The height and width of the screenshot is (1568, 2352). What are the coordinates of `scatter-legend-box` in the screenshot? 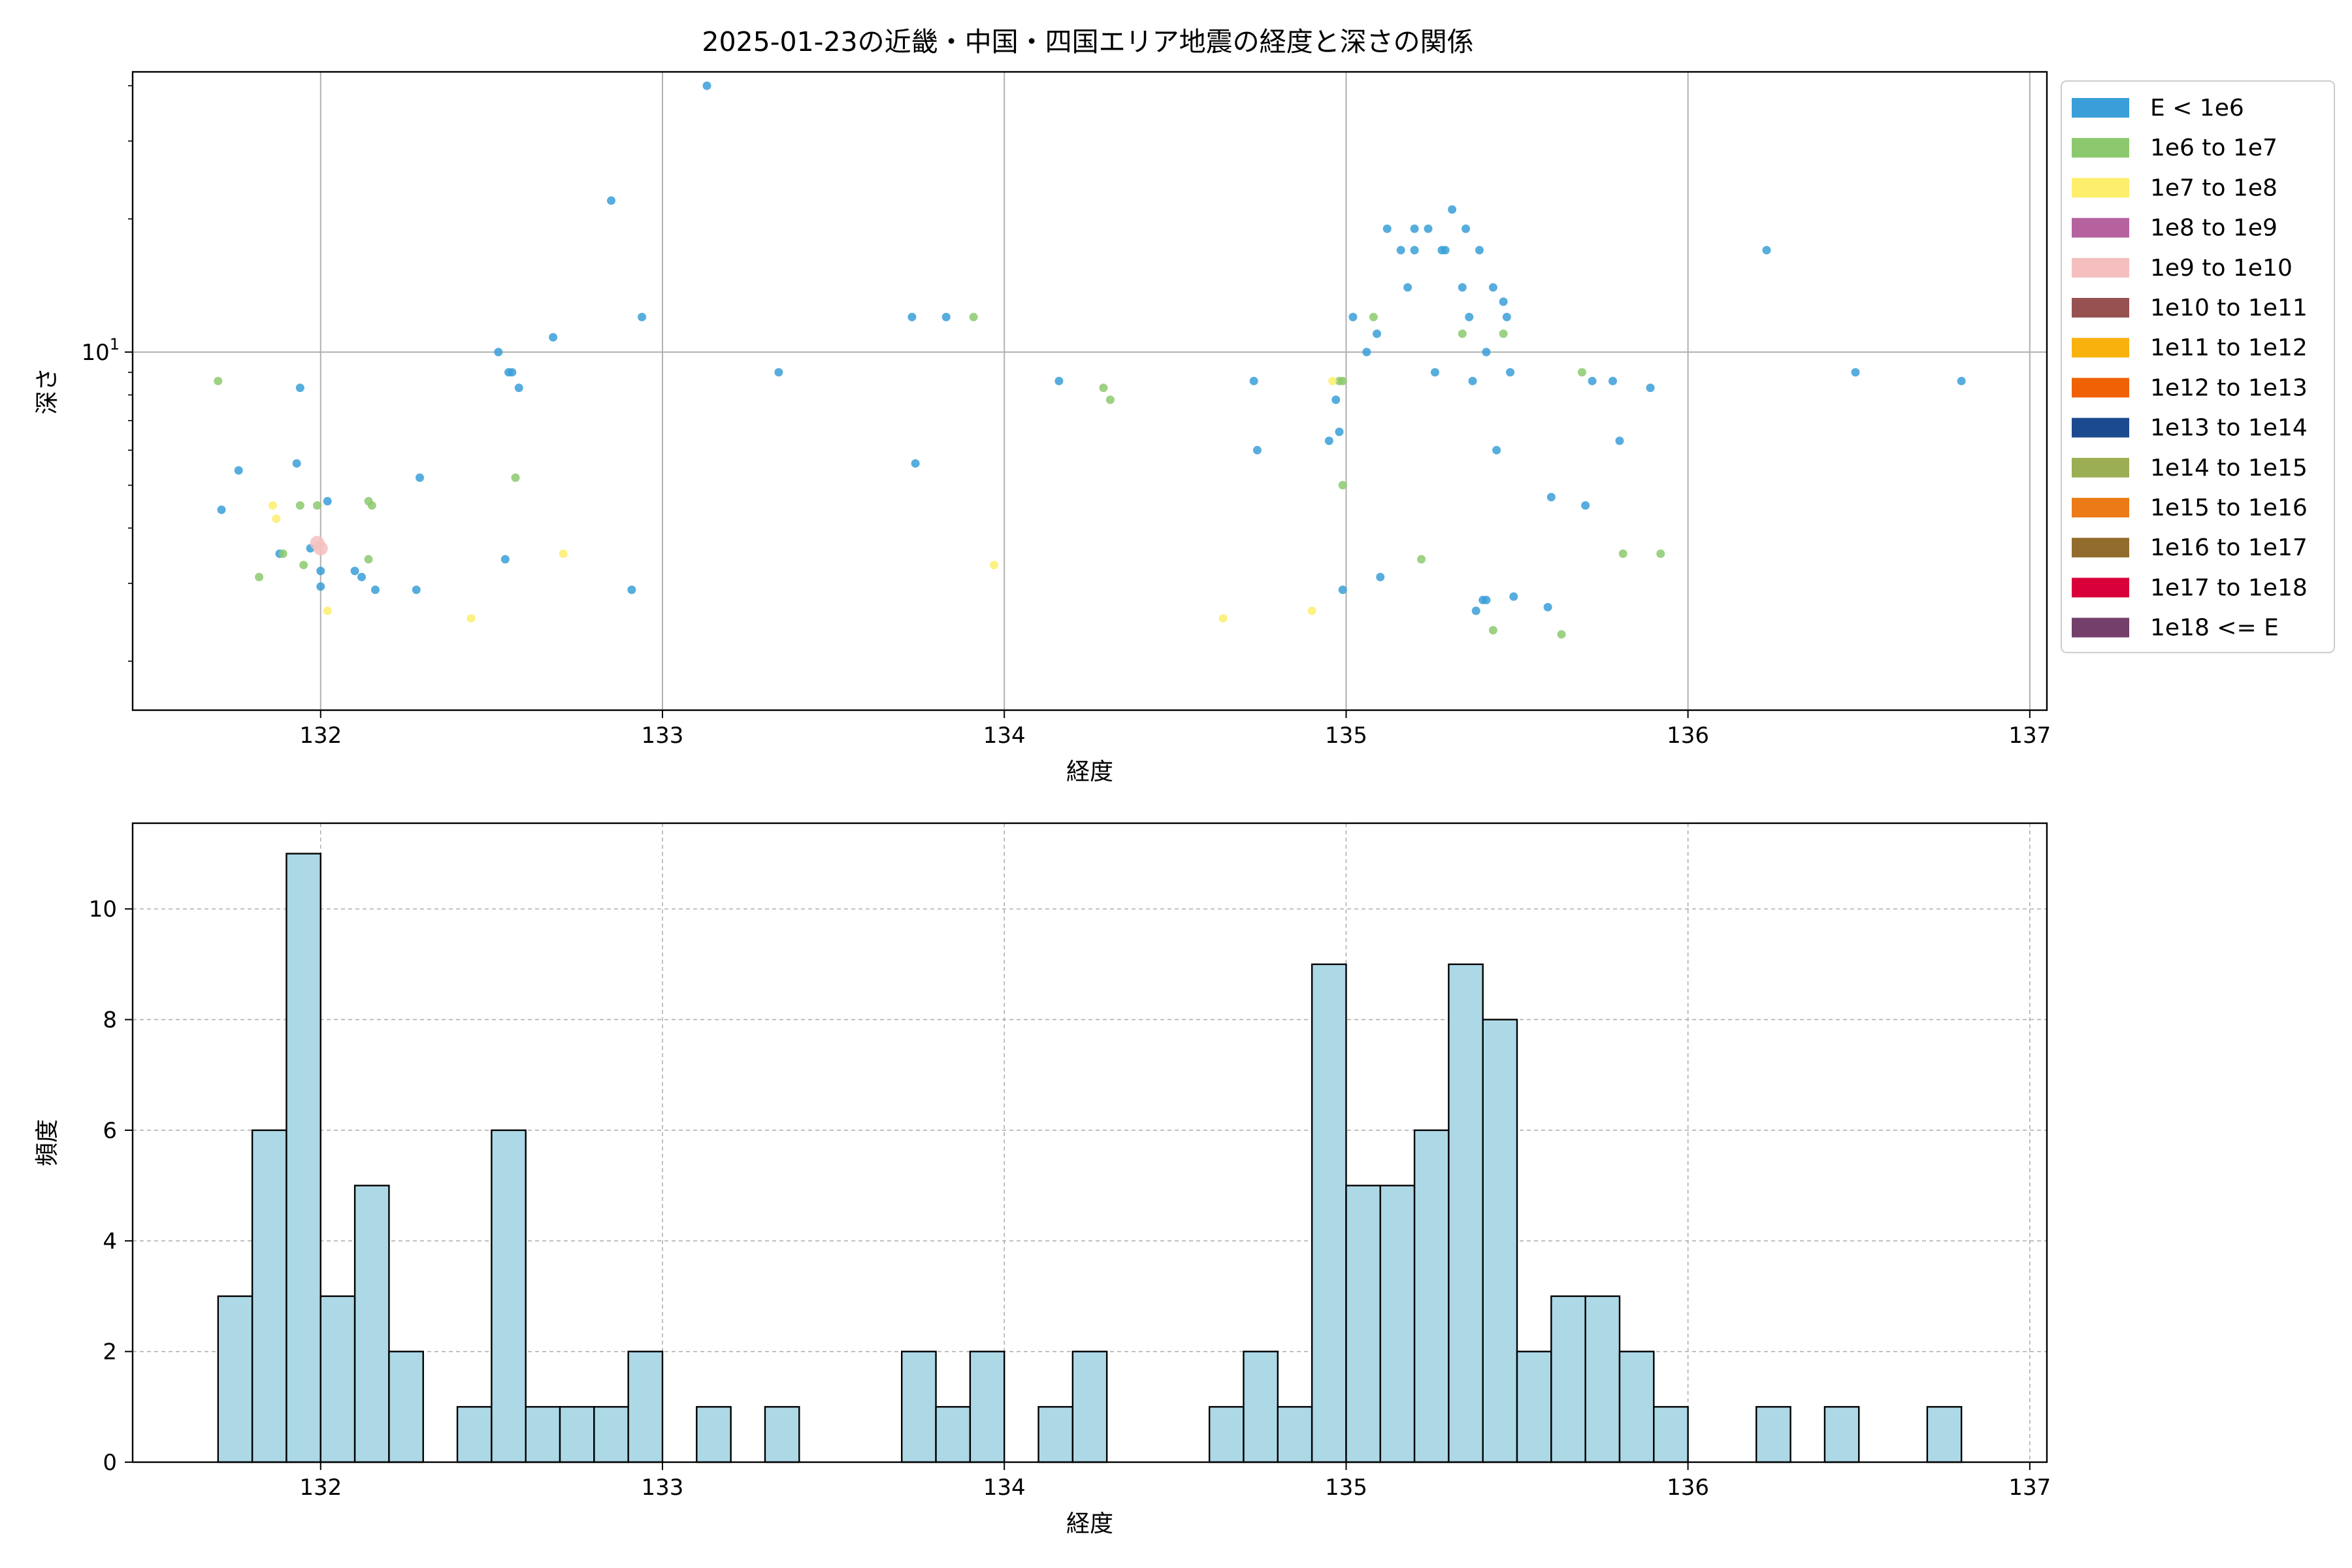 It's located at (2198, 366).